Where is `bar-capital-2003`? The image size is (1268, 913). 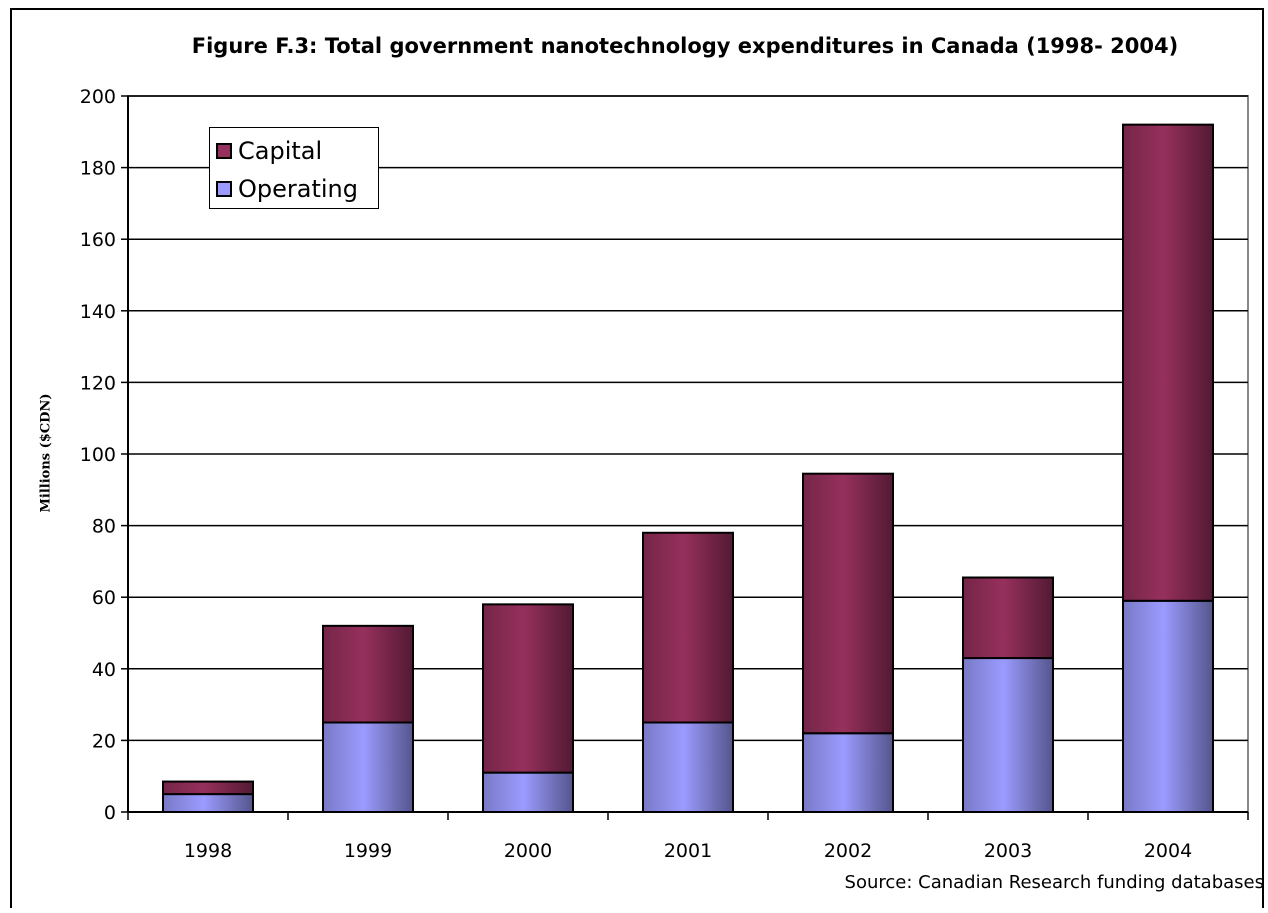 bar-capital-2003 is located at coordinates (1008, 618).